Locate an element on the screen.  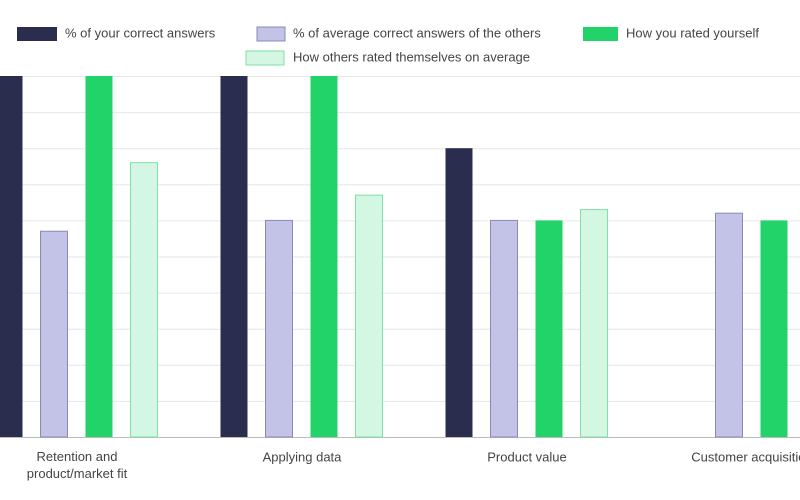
x-tick-label: Product value is located at coordinates (527, 456).